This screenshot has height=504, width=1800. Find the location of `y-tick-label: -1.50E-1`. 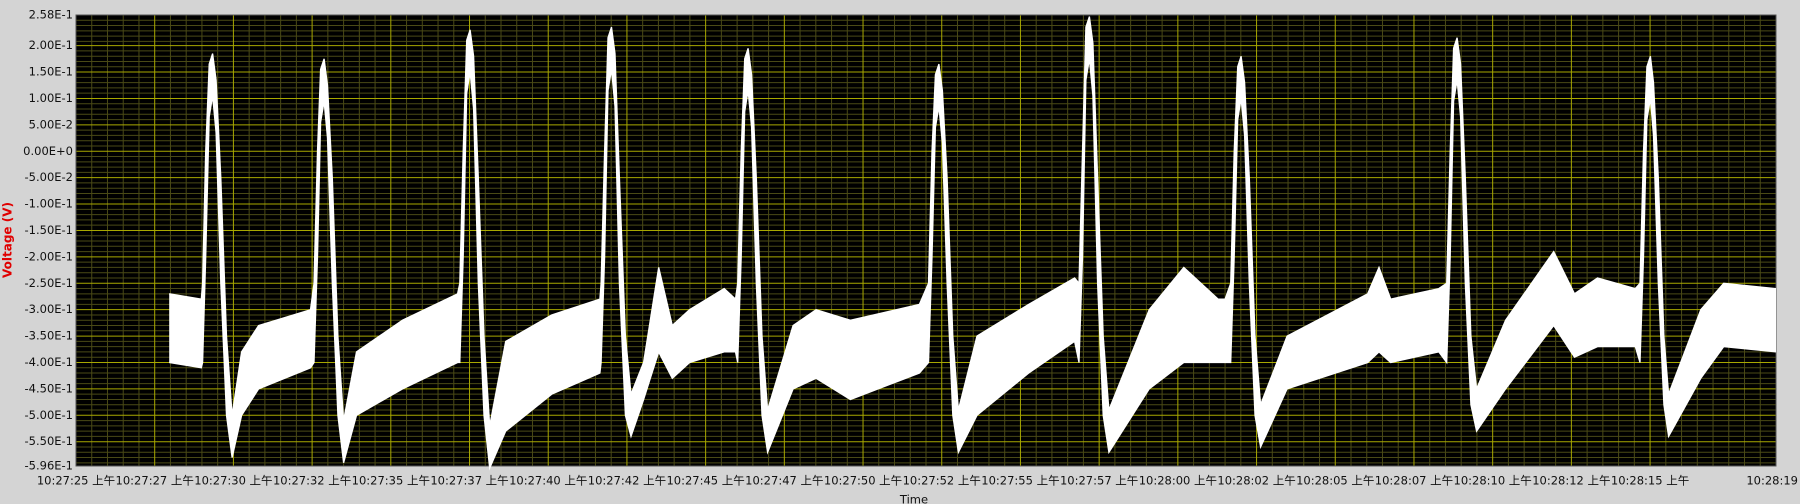

y-tick-label: -1.50E-1 is located at coordinates (49, 230).